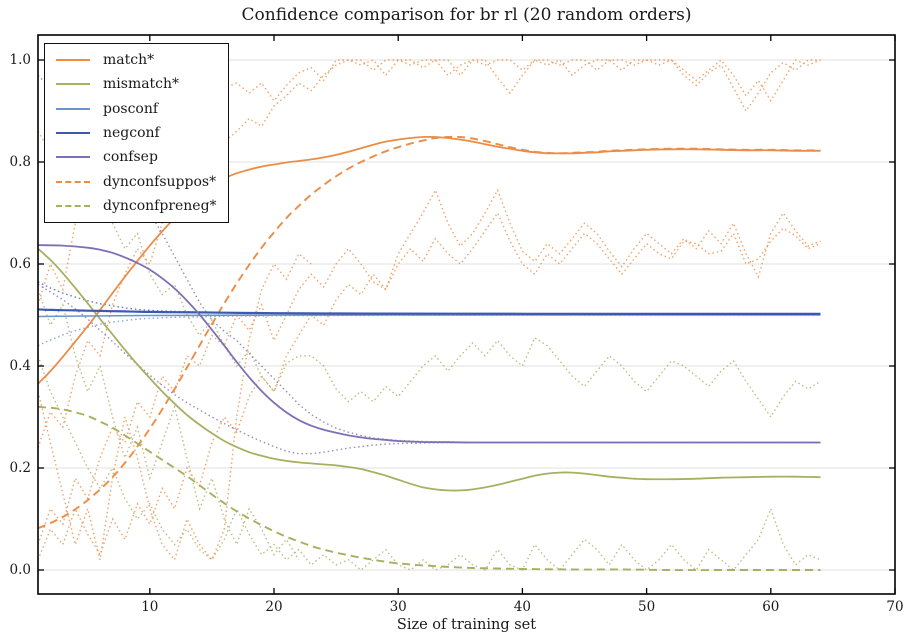 This screenshot has width=906, height=644. I want to click on legend-item-mismatch: mismatch*, so click(136, 84).